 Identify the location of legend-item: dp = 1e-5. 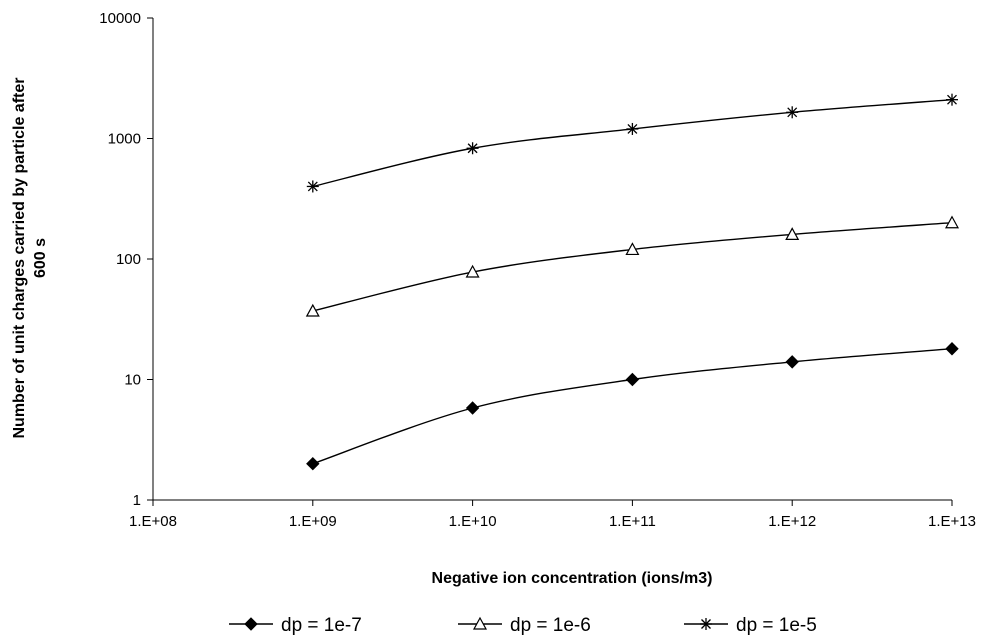
(750, 625).